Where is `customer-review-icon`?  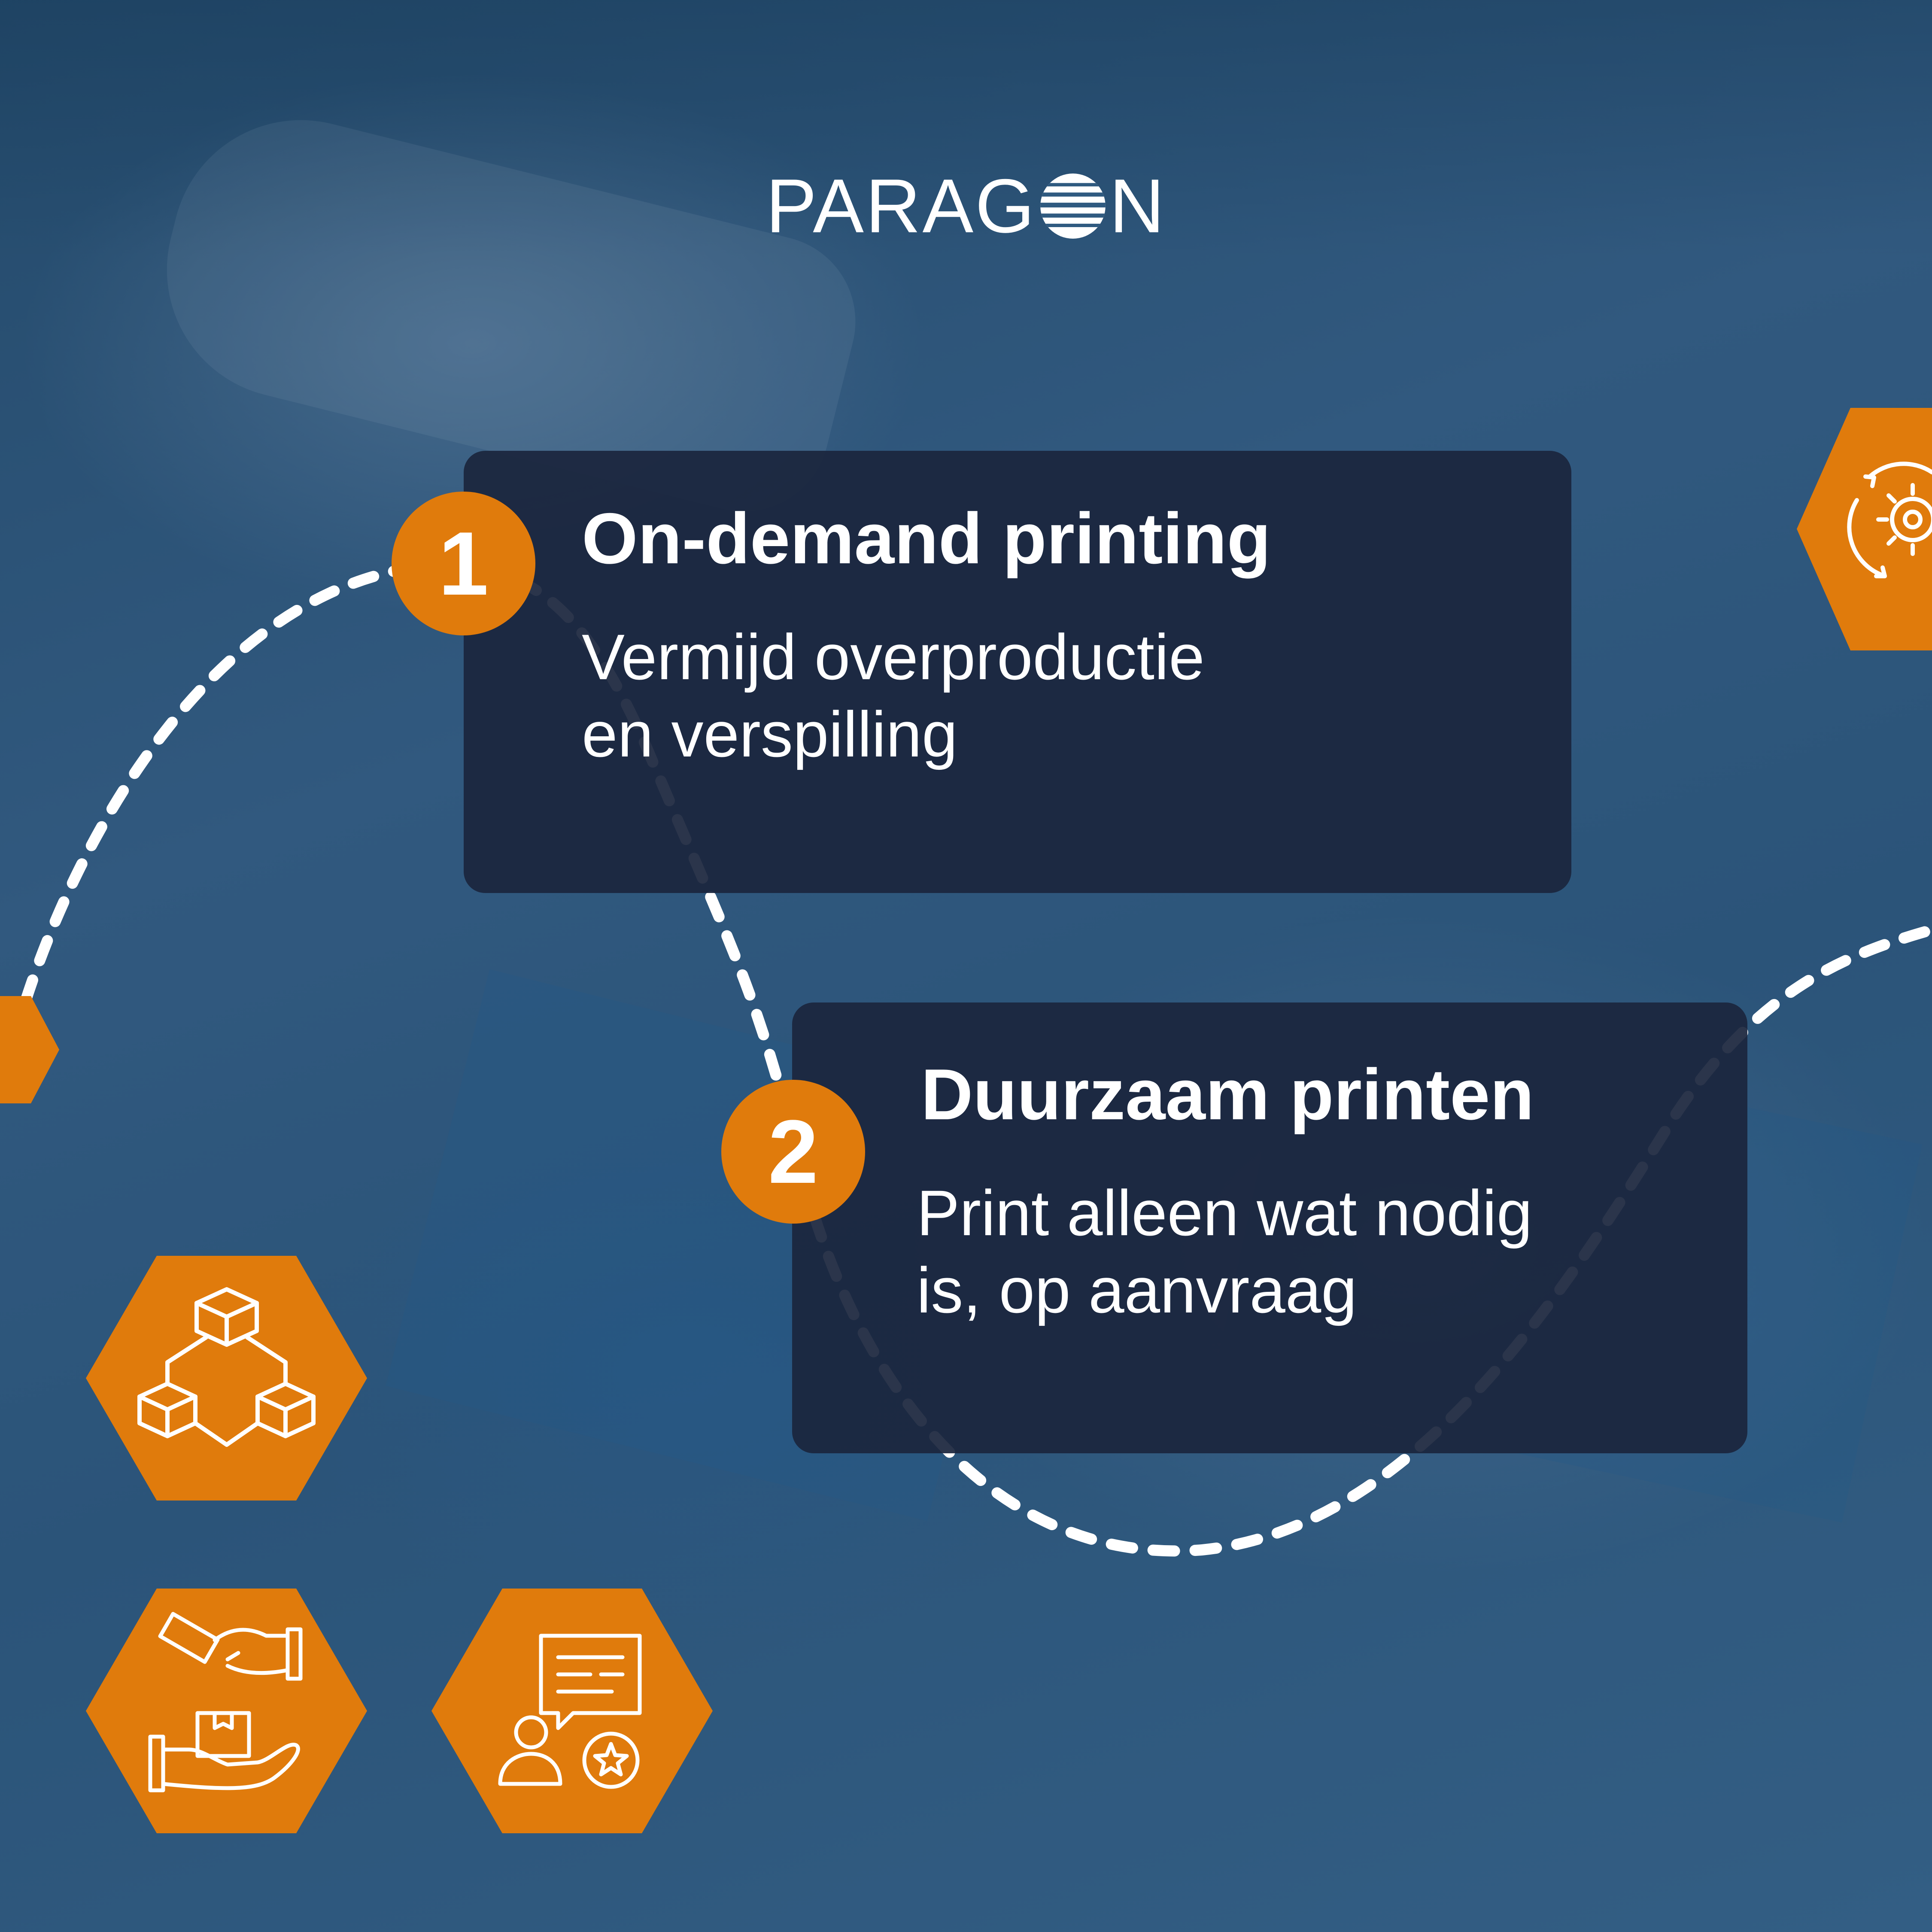 customer-review-icon is located at coordinates (570, 1711).